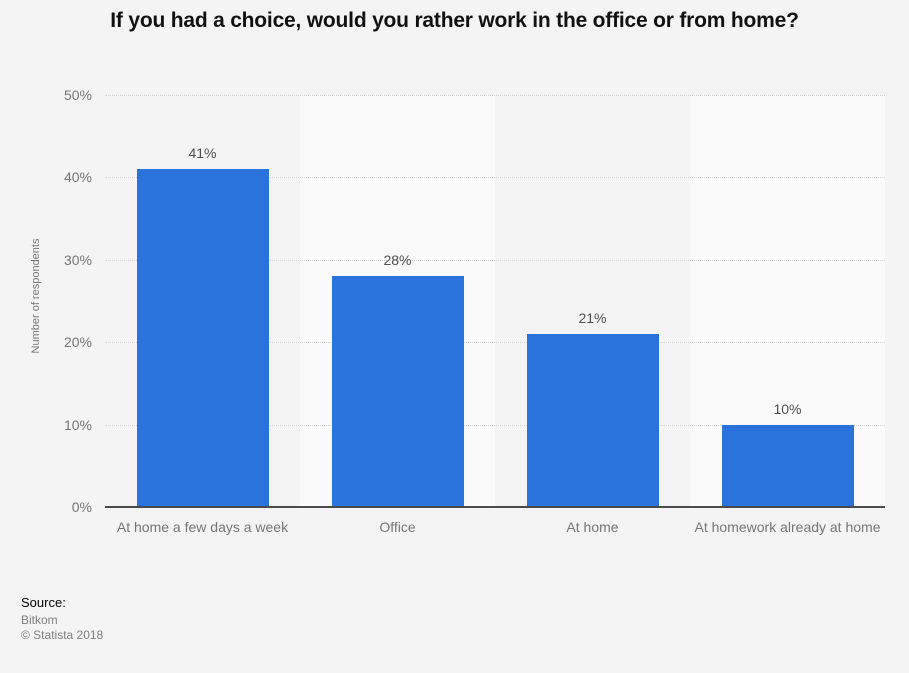 Image resolution: width=909 pixels, height=673 pixels. I want to click on bar-value-label: 21%, so click(592, 317).